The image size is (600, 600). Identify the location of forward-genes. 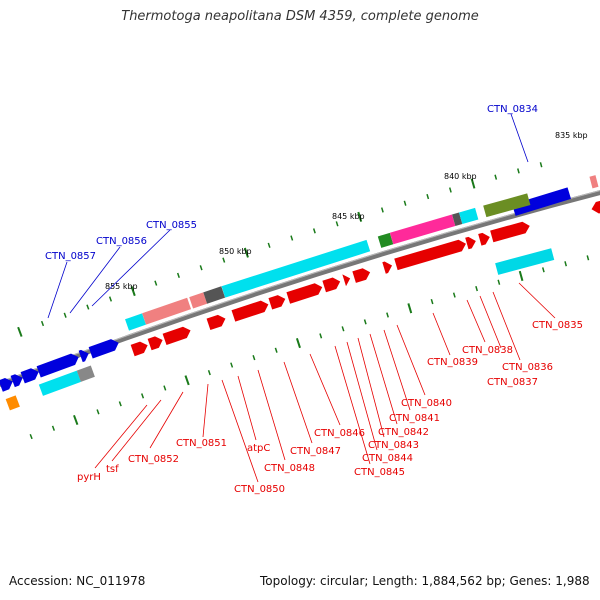
(533, 231).